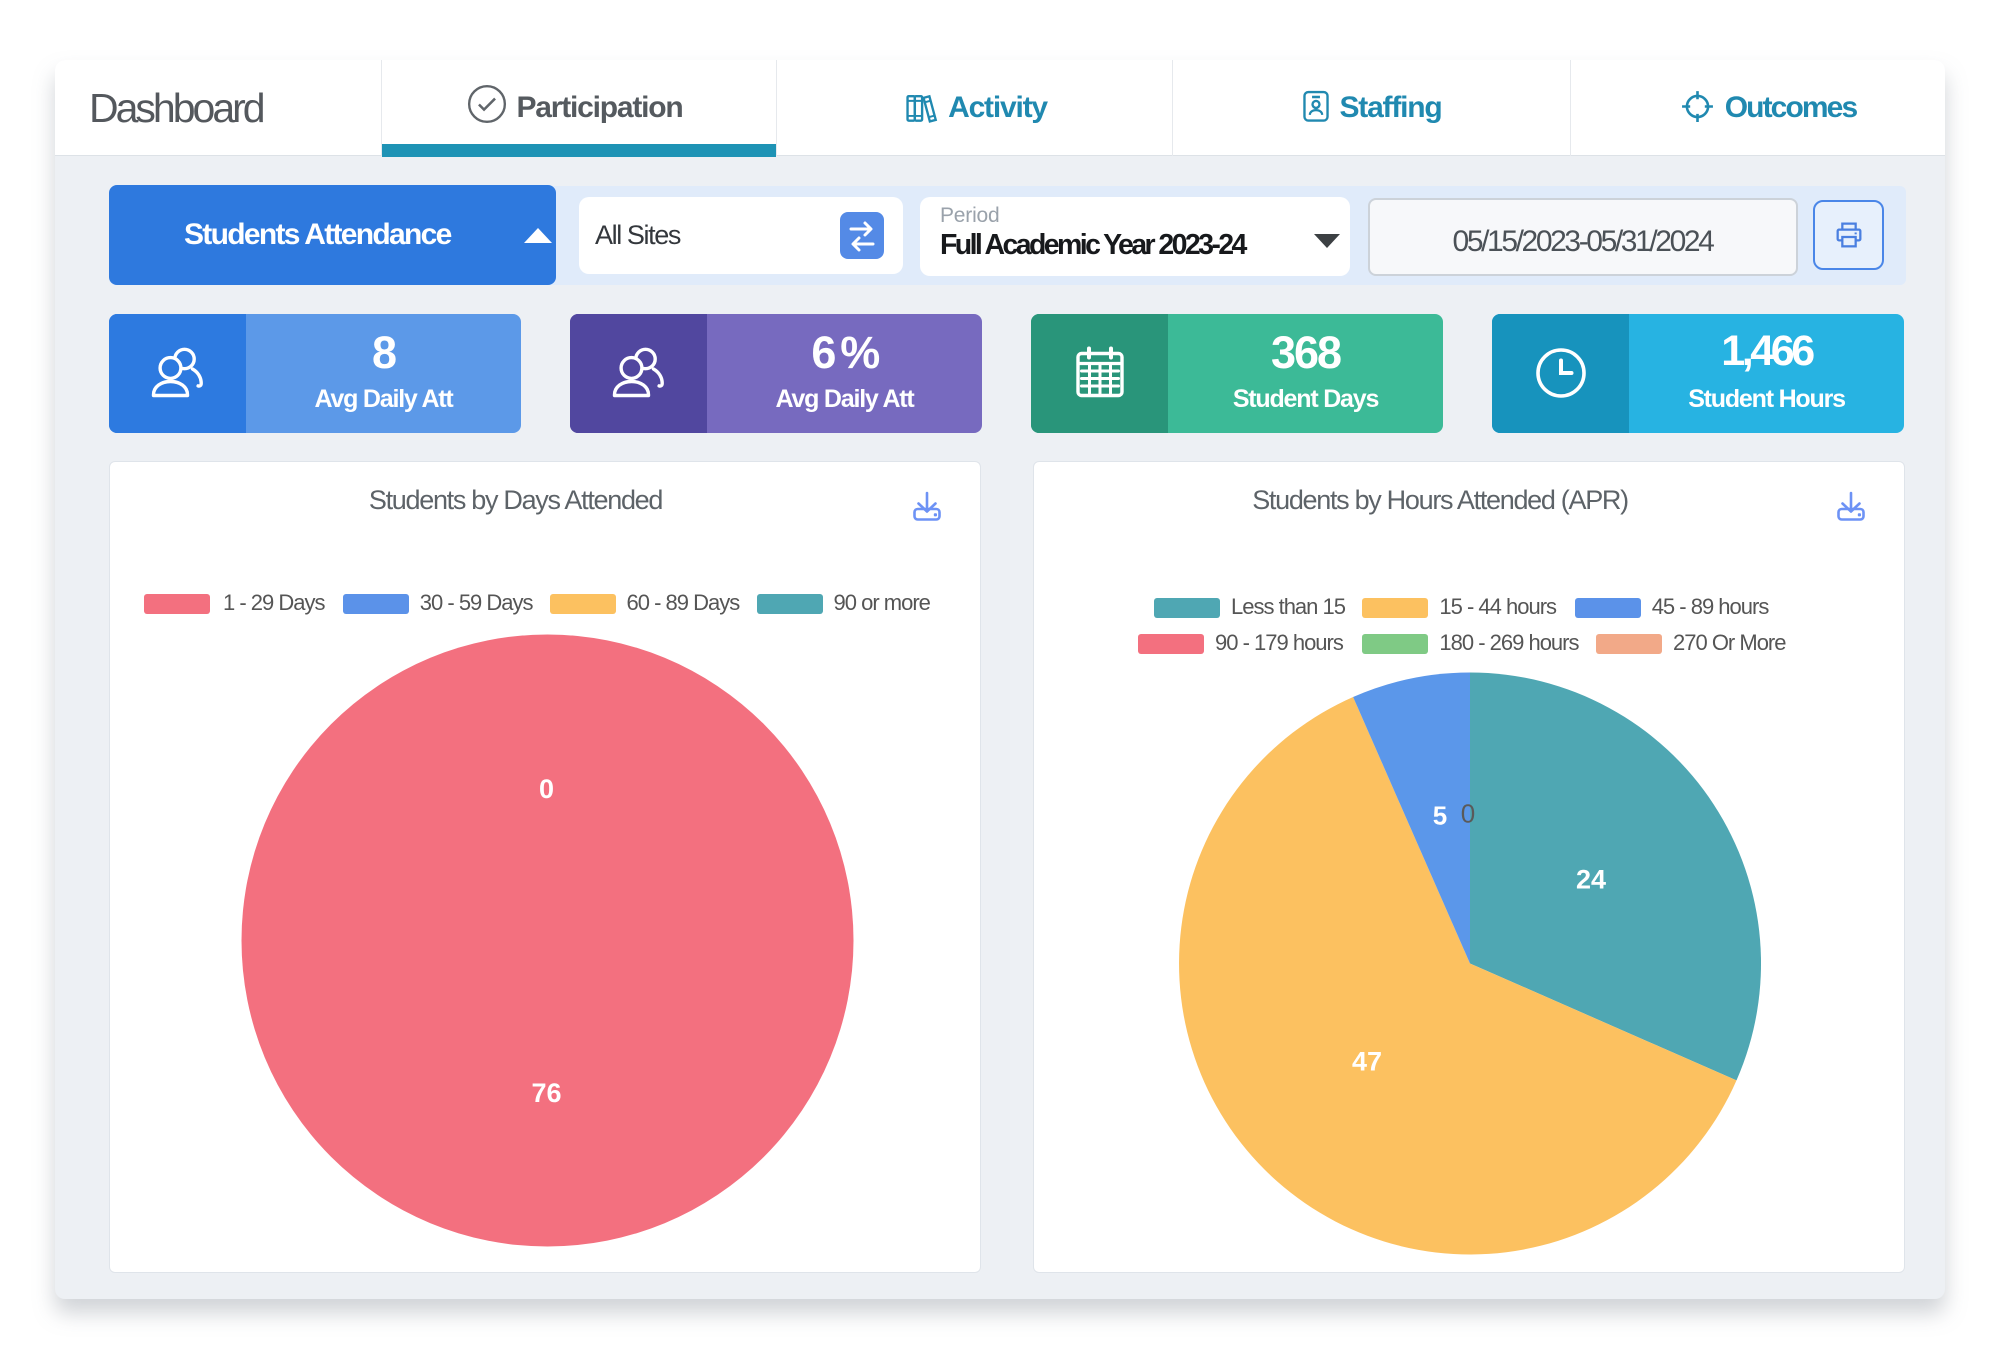 The height and width of the screenshot is (1358, 2000). I want to click on svg-text: 76, so click(546, 1093).